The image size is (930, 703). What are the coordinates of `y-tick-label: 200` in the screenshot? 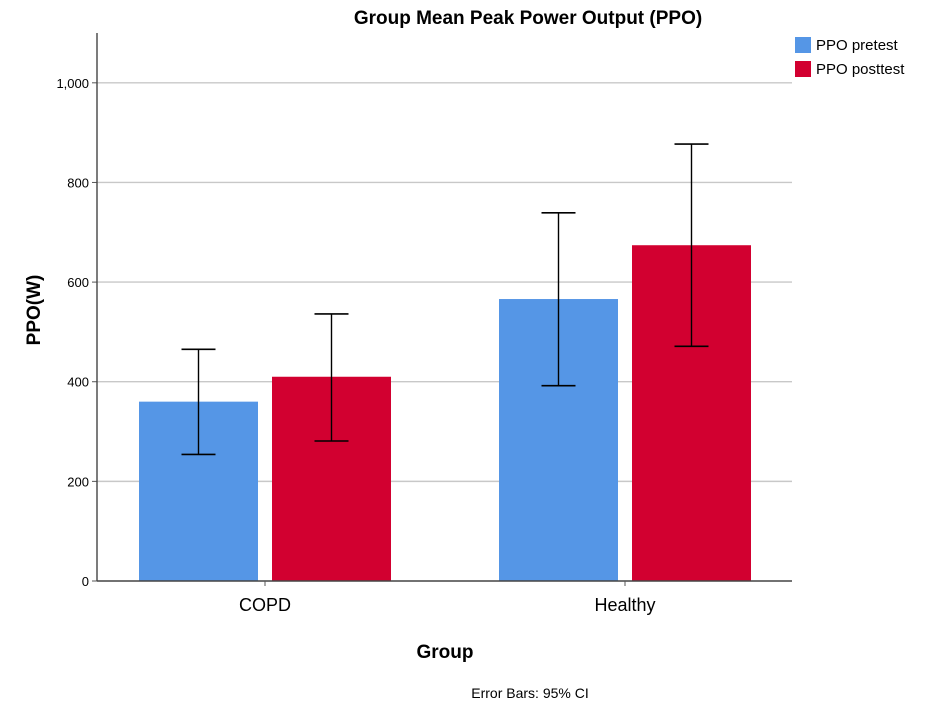 It's located at (78, 481).